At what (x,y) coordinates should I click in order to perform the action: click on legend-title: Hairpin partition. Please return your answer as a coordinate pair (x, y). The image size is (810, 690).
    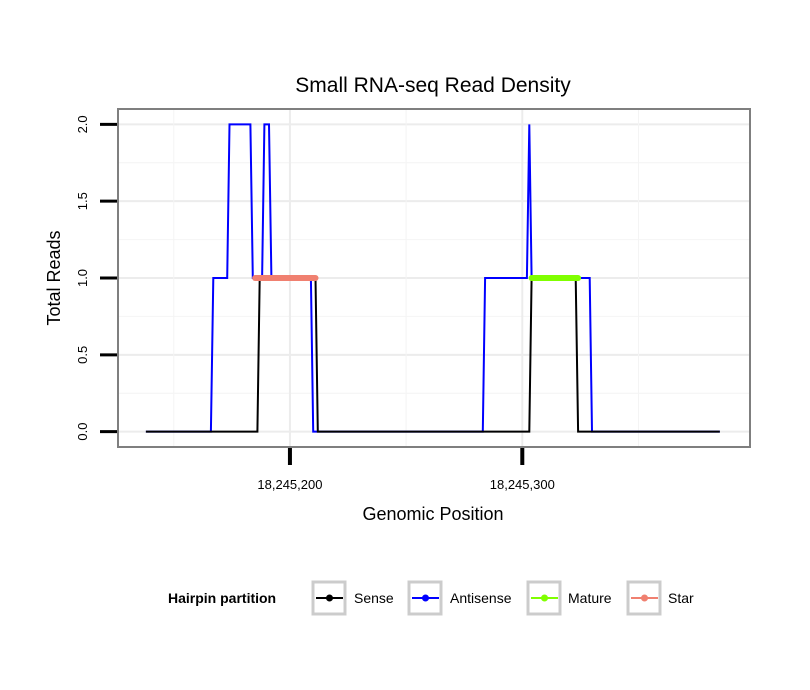
    Looking at the image, I should click on (222, 598).